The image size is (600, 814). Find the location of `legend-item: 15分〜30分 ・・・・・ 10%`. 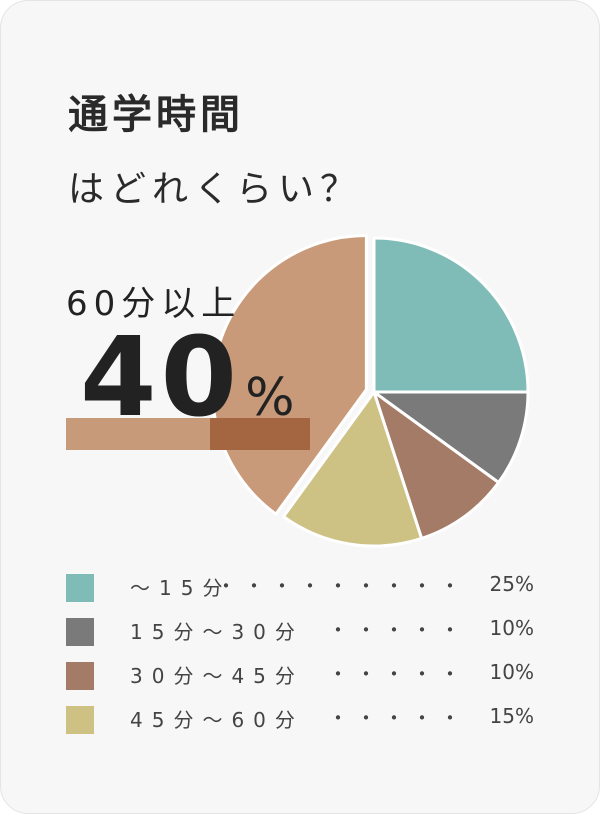

legend-item: 15分〜30分 ・・・・・ 10% is located at coordinates (306, 636).